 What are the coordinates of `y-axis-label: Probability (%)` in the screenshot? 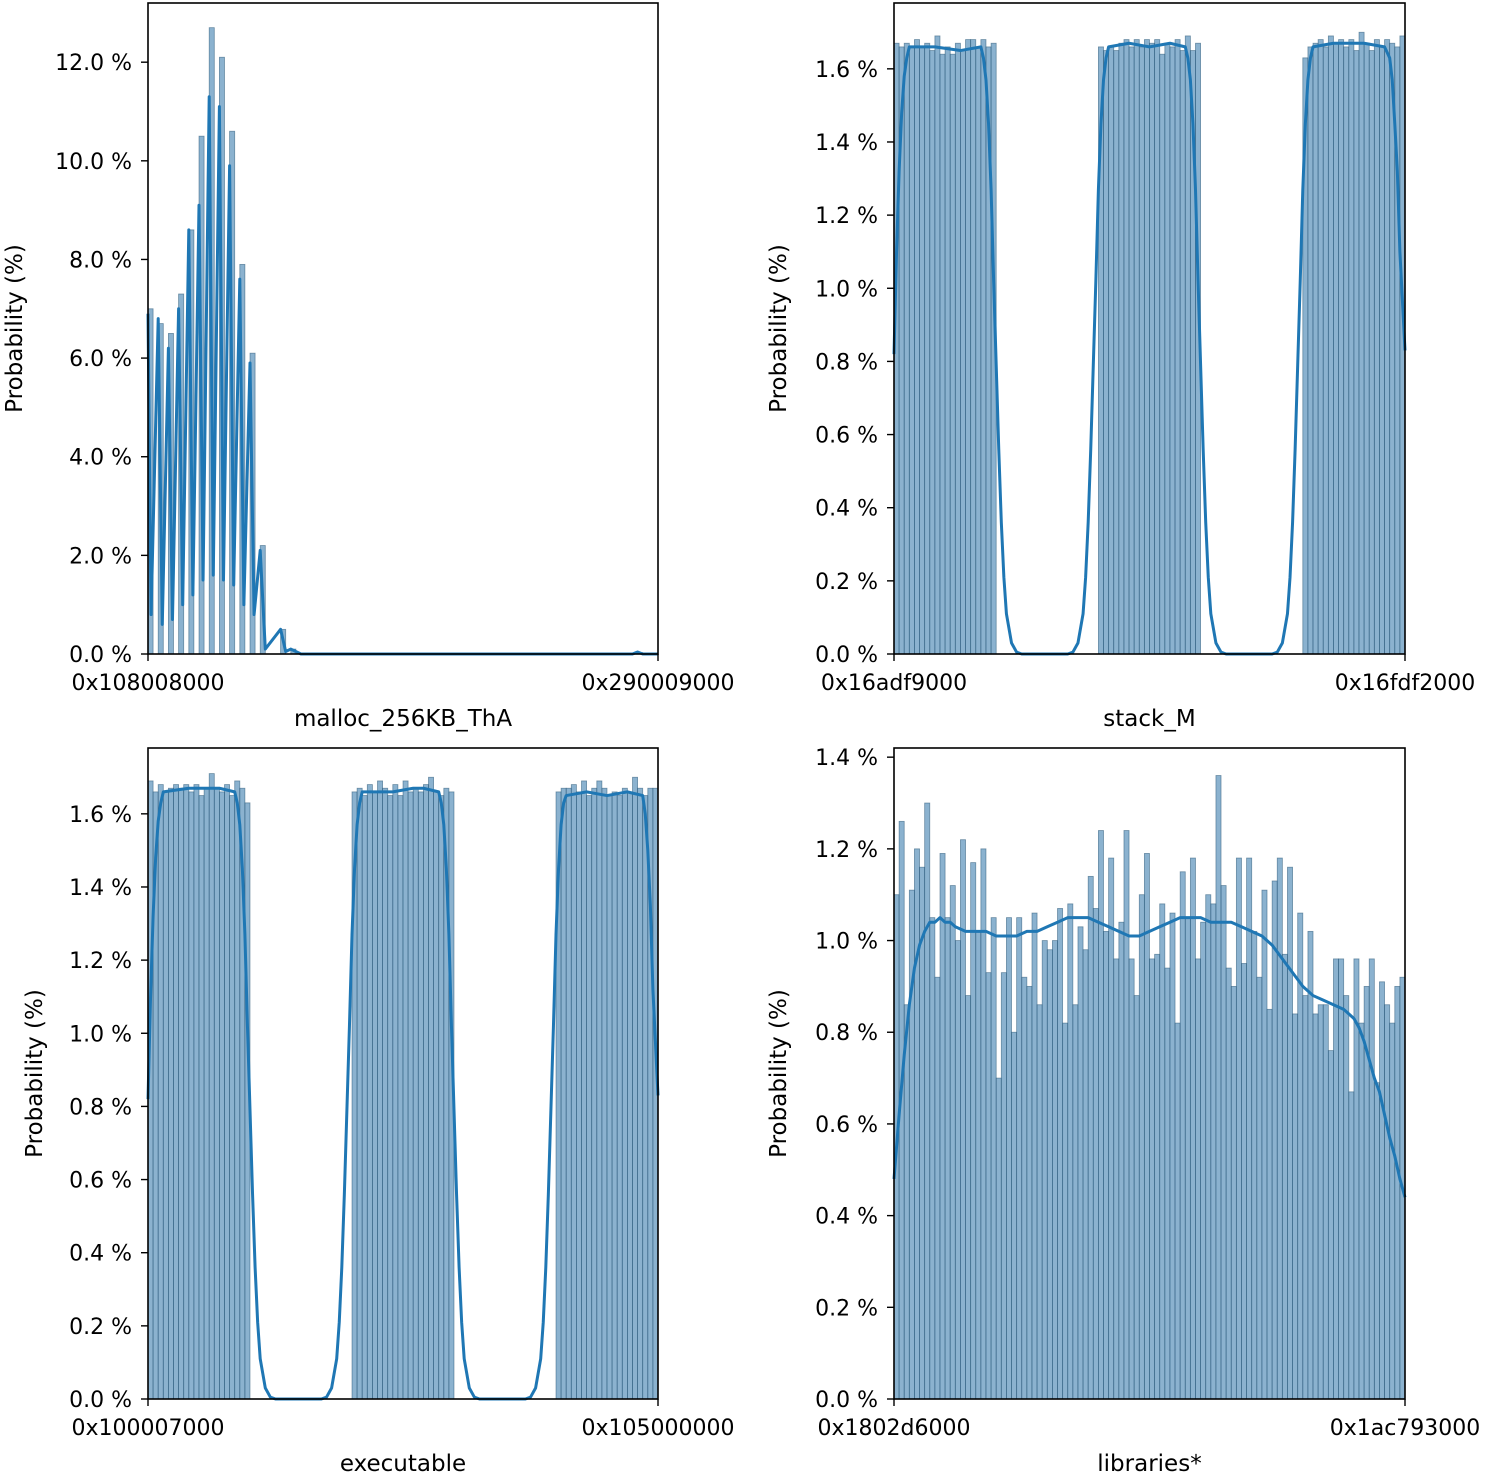 It's located at (779, 1073).